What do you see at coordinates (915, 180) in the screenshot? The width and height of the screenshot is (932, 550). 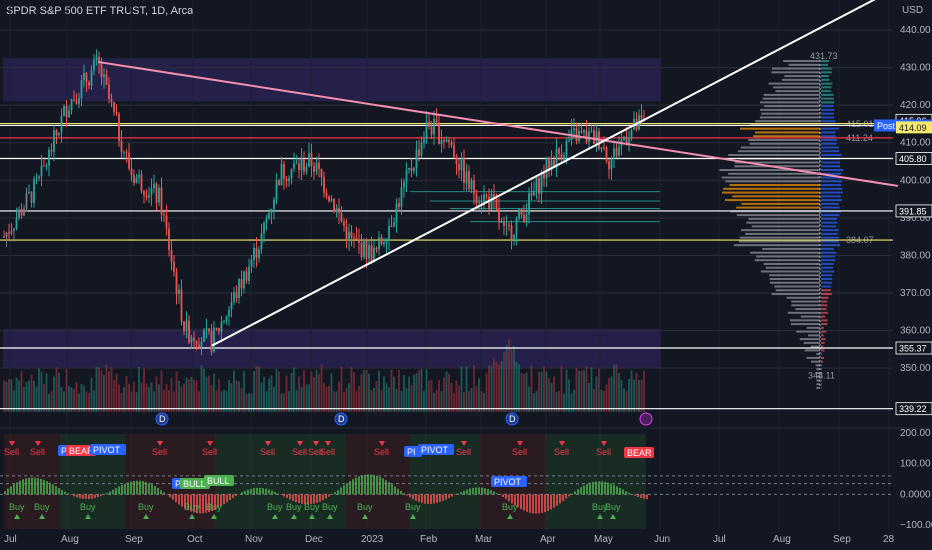 I see `price-tick-label: 400.00` at bounding box center [915, 180].